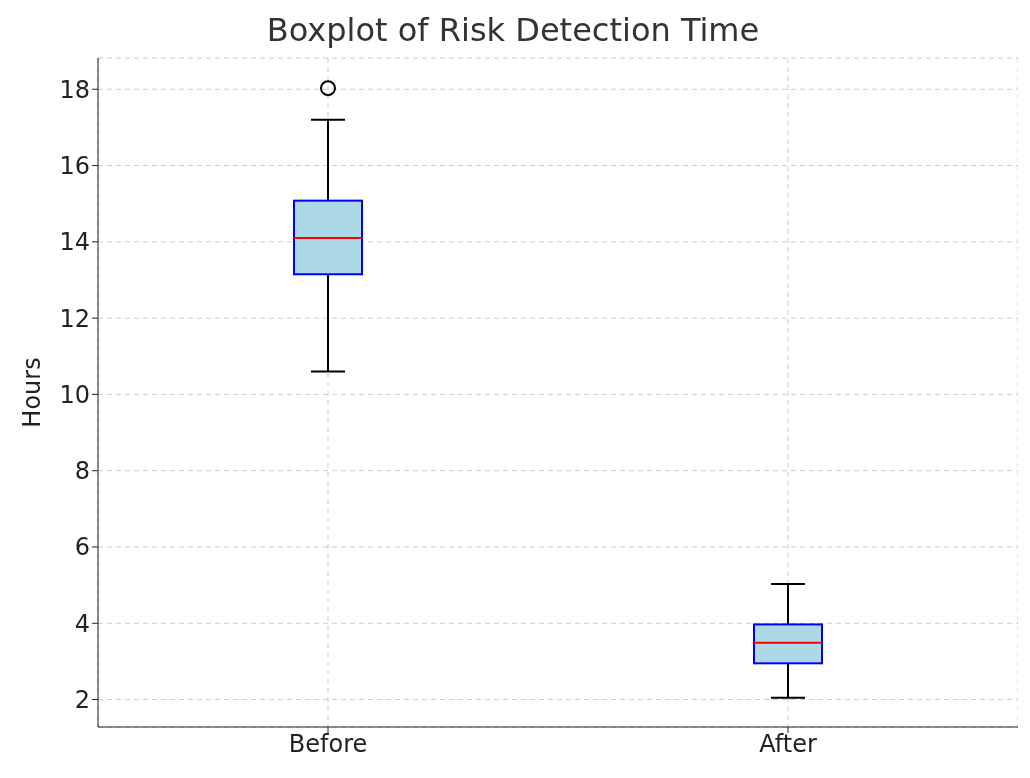  Describe the element at coordinates (74, 318) in the screenshot. I see `y-tick-label: 12` at that location.